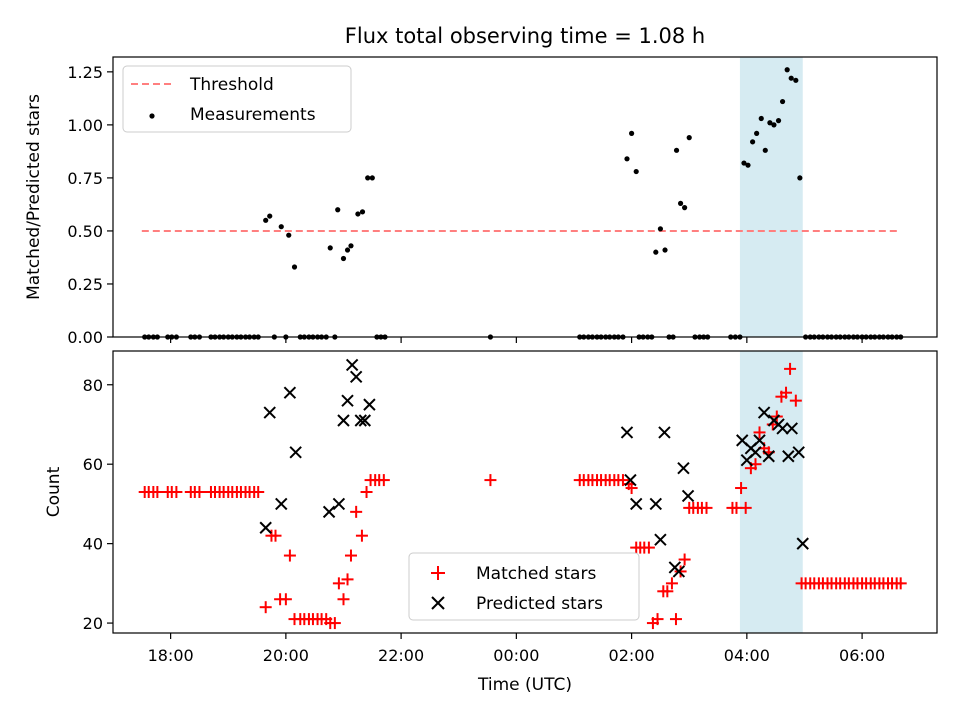 The image size is (960, 725). Describe the element at coordinates (171, 655) in the screenshot. I see `x-tick-label: 18:00` at that location.